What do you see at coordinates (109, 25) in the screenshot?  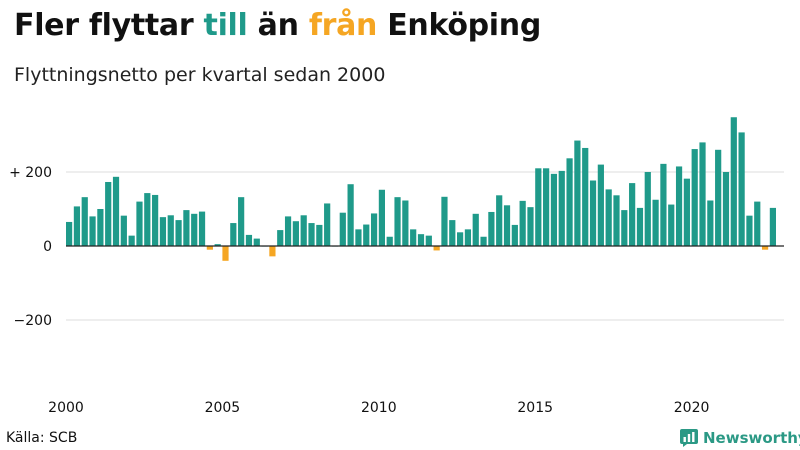 I see `title-part-1: Fler flyttar` at bounding box center [109, 25].